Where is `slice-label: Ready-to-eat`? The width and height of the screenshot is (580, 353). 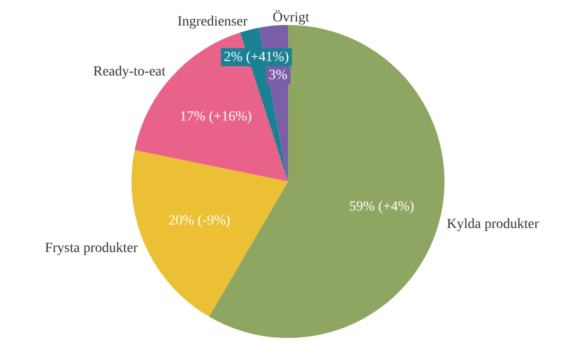 slice-label: Ready-to-eat is located at coordinates (129, 72).